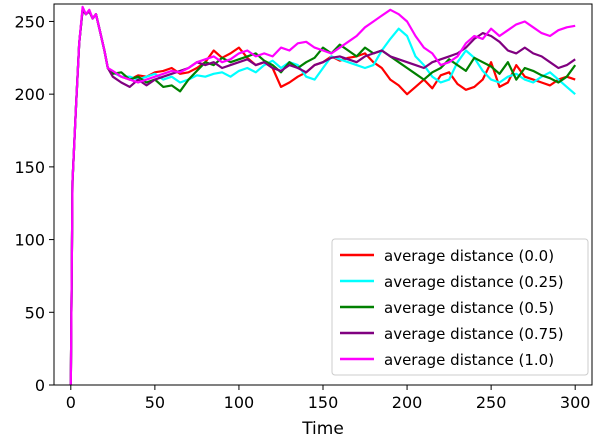 This screenshot has height=438, width=598. What do you see at coordinates (323, 402) in the screenshot?
I see `x-tick-label: 150` at bounding box center [323, 402].